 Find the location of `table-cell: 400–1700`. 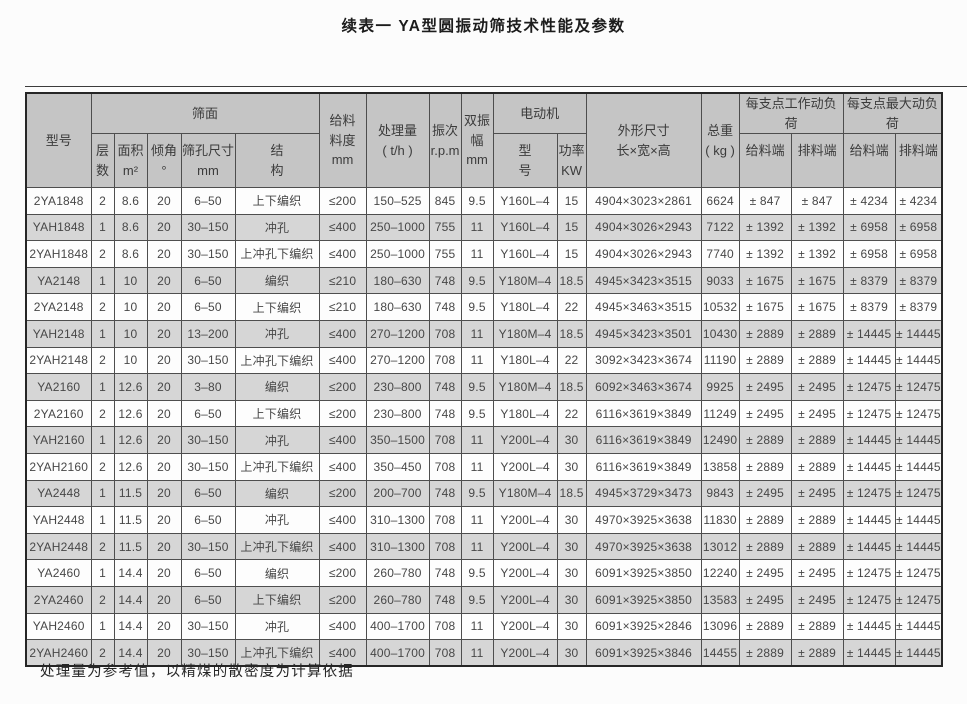

table-cell: 400–1700 is located at coordinates (397, 653).